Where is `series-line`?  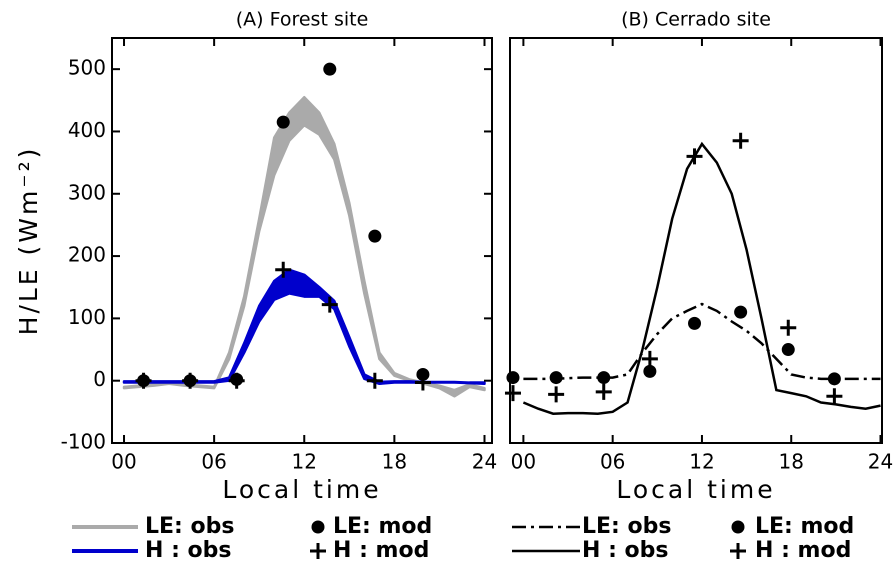 series-line is located at coordinates (702, 341).